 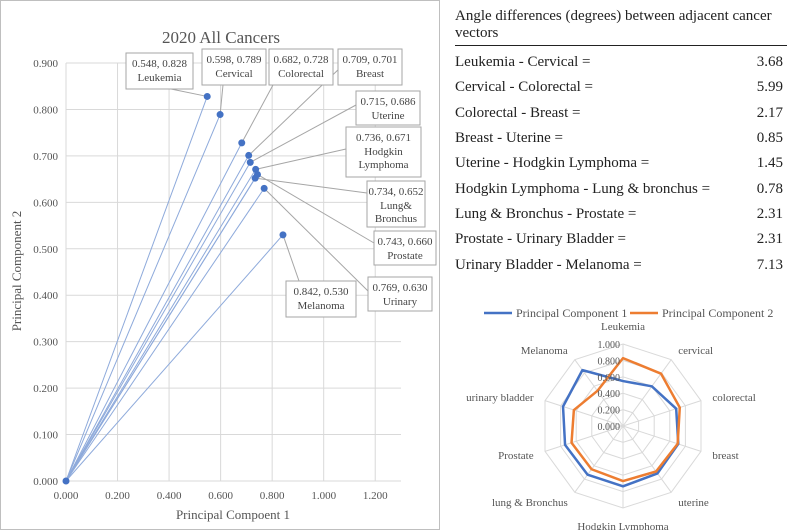 What do you see at coordinates (302, 60) in the screenshot?
I see `callout-coords: 0.682, 0.728` at bounding box center [302, 60].